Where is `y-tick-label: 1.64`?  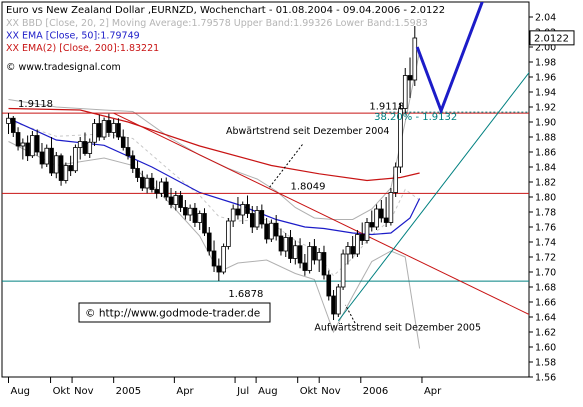 y-tick-label: 1.64 is located at coordinates (545, 318).